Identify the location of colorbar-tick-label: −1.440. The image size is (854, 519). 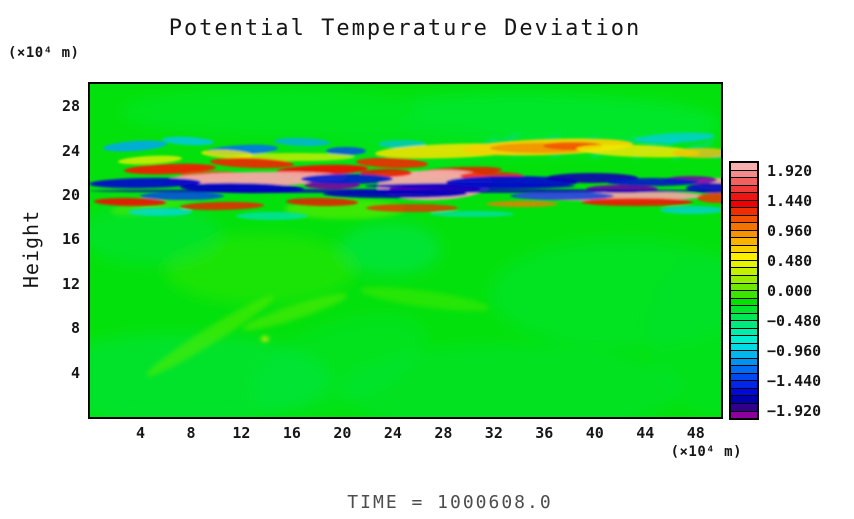
(794, 380).